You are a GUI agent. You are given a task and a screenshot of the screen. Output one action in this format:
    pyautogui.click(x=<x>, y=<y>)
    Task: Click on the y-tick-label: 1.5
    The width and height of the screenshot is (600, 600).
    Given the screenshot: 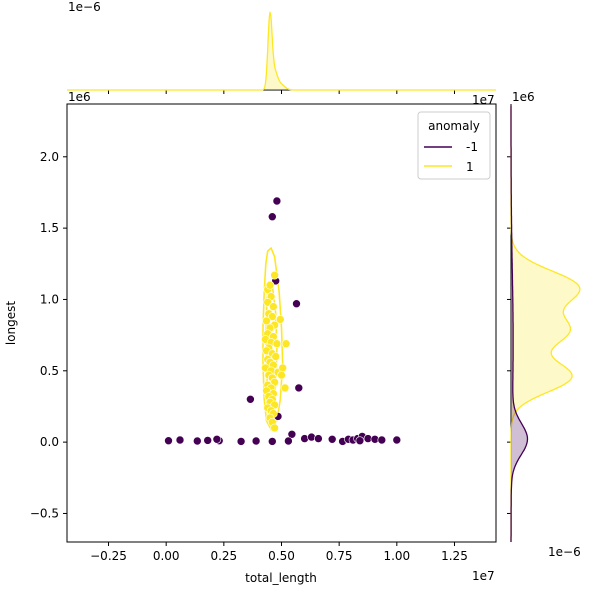 What is the action you would take?
    pyautogui.click(x=49, y=228)
    